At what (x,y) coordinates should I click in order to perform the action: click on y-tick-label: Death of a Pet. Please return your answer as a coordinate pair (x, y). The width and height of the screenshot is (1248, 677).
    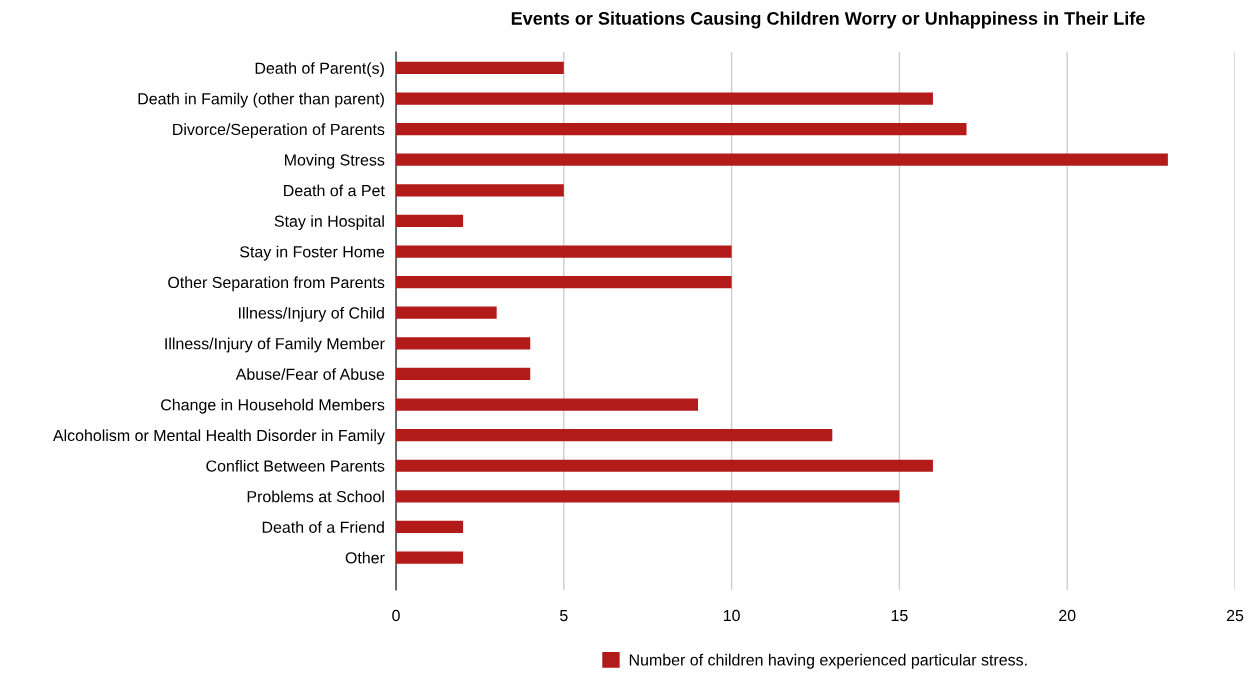
    Looking at the image, I should click on (334, 190).